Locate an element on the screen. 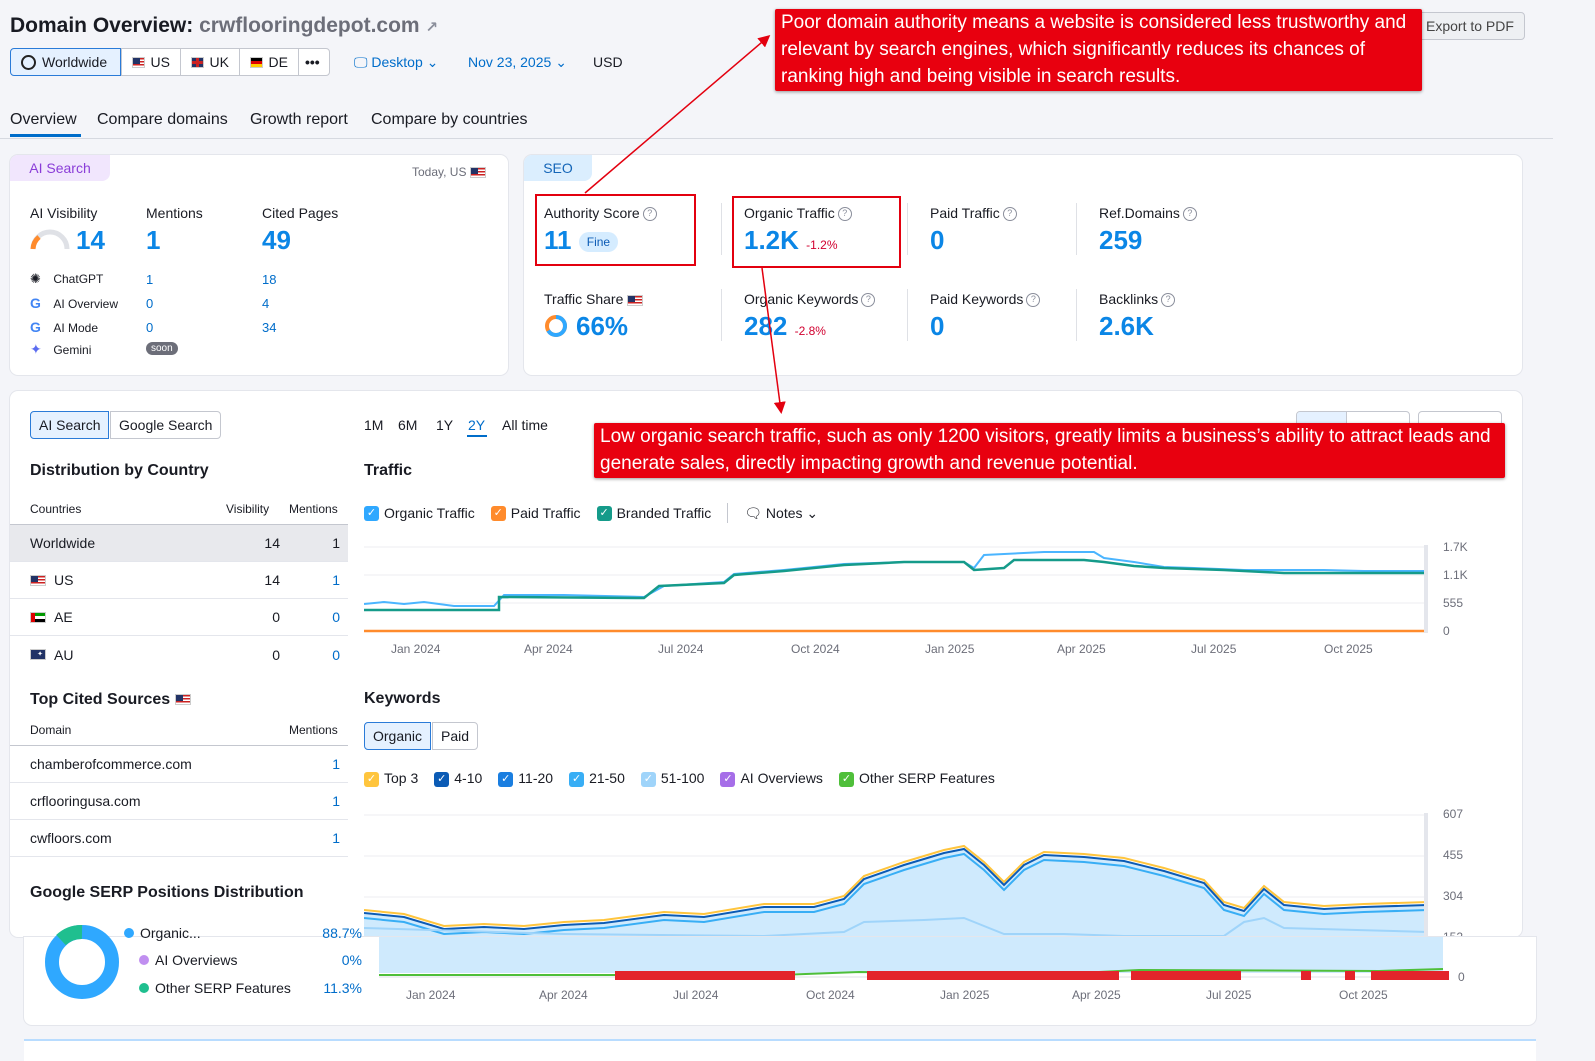  top-cited-title: Top Cited Sources is located at coordinates (110, 700).